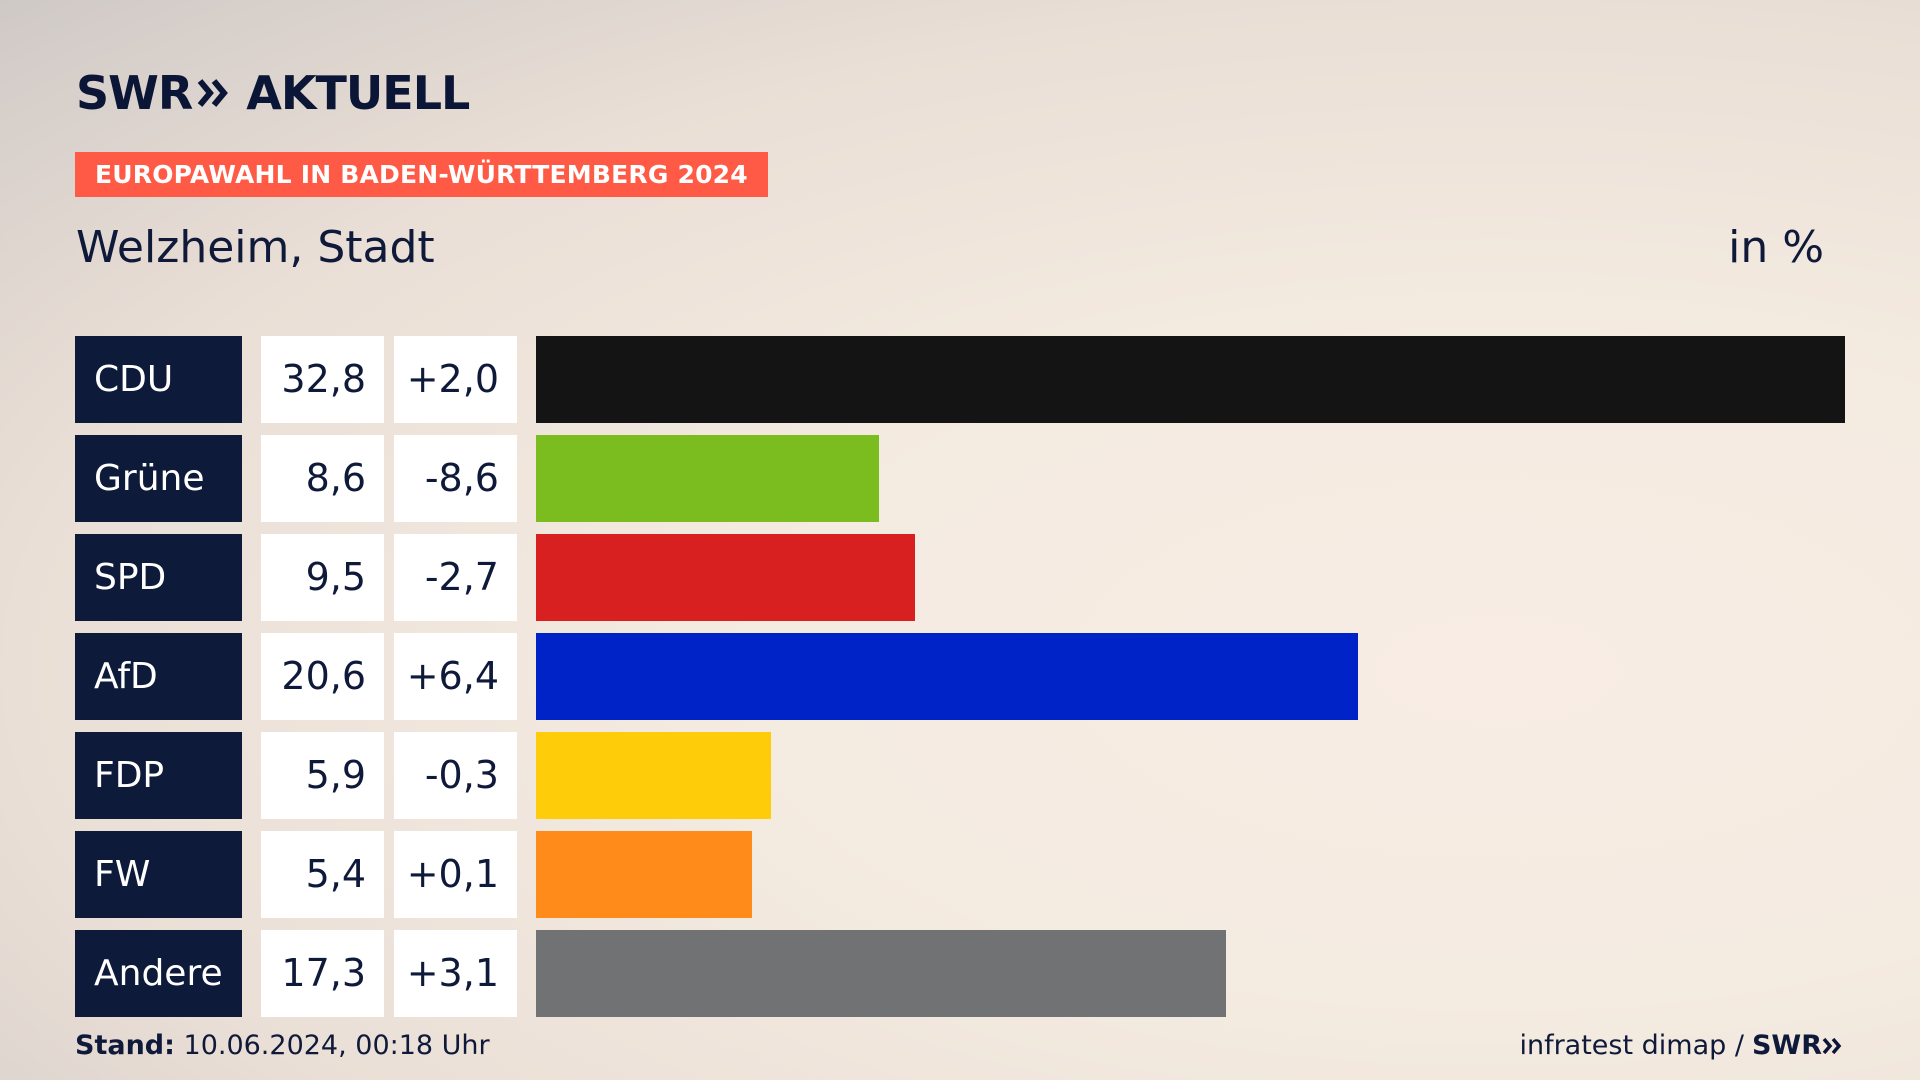  Describe the element at coordinates (322, 874) in the screenshot. I see `vote-share-label: 5,4` at that location.